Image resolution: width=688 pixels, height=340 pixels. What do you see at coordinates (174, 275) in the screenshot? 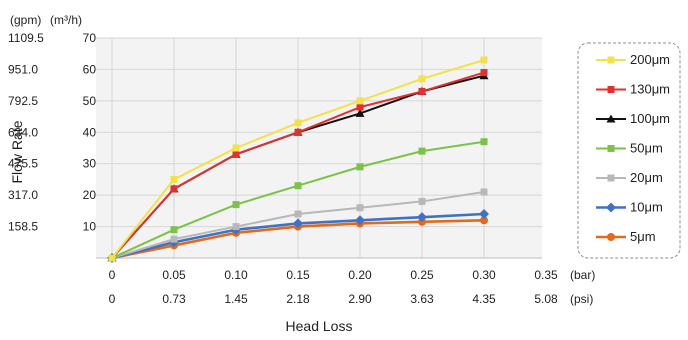
I see `x-tick-bar: 0.05` at bounding box center [174, 275].